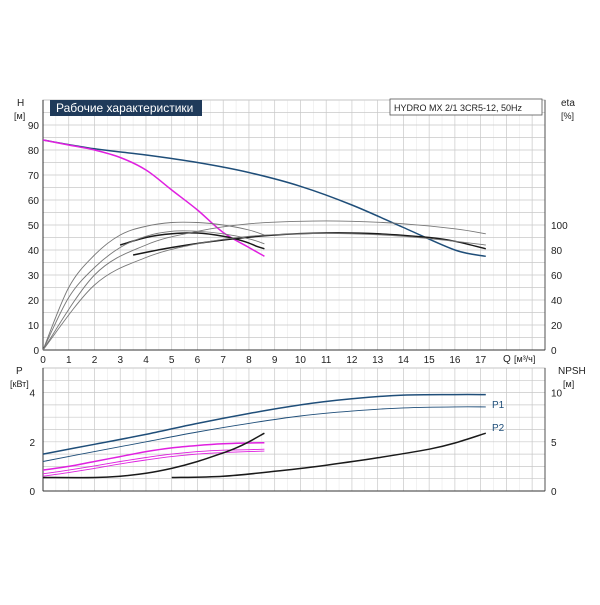 This screenshot has width=600, height=605. I want to click on x-tick-label: 6, so click(198, 360).